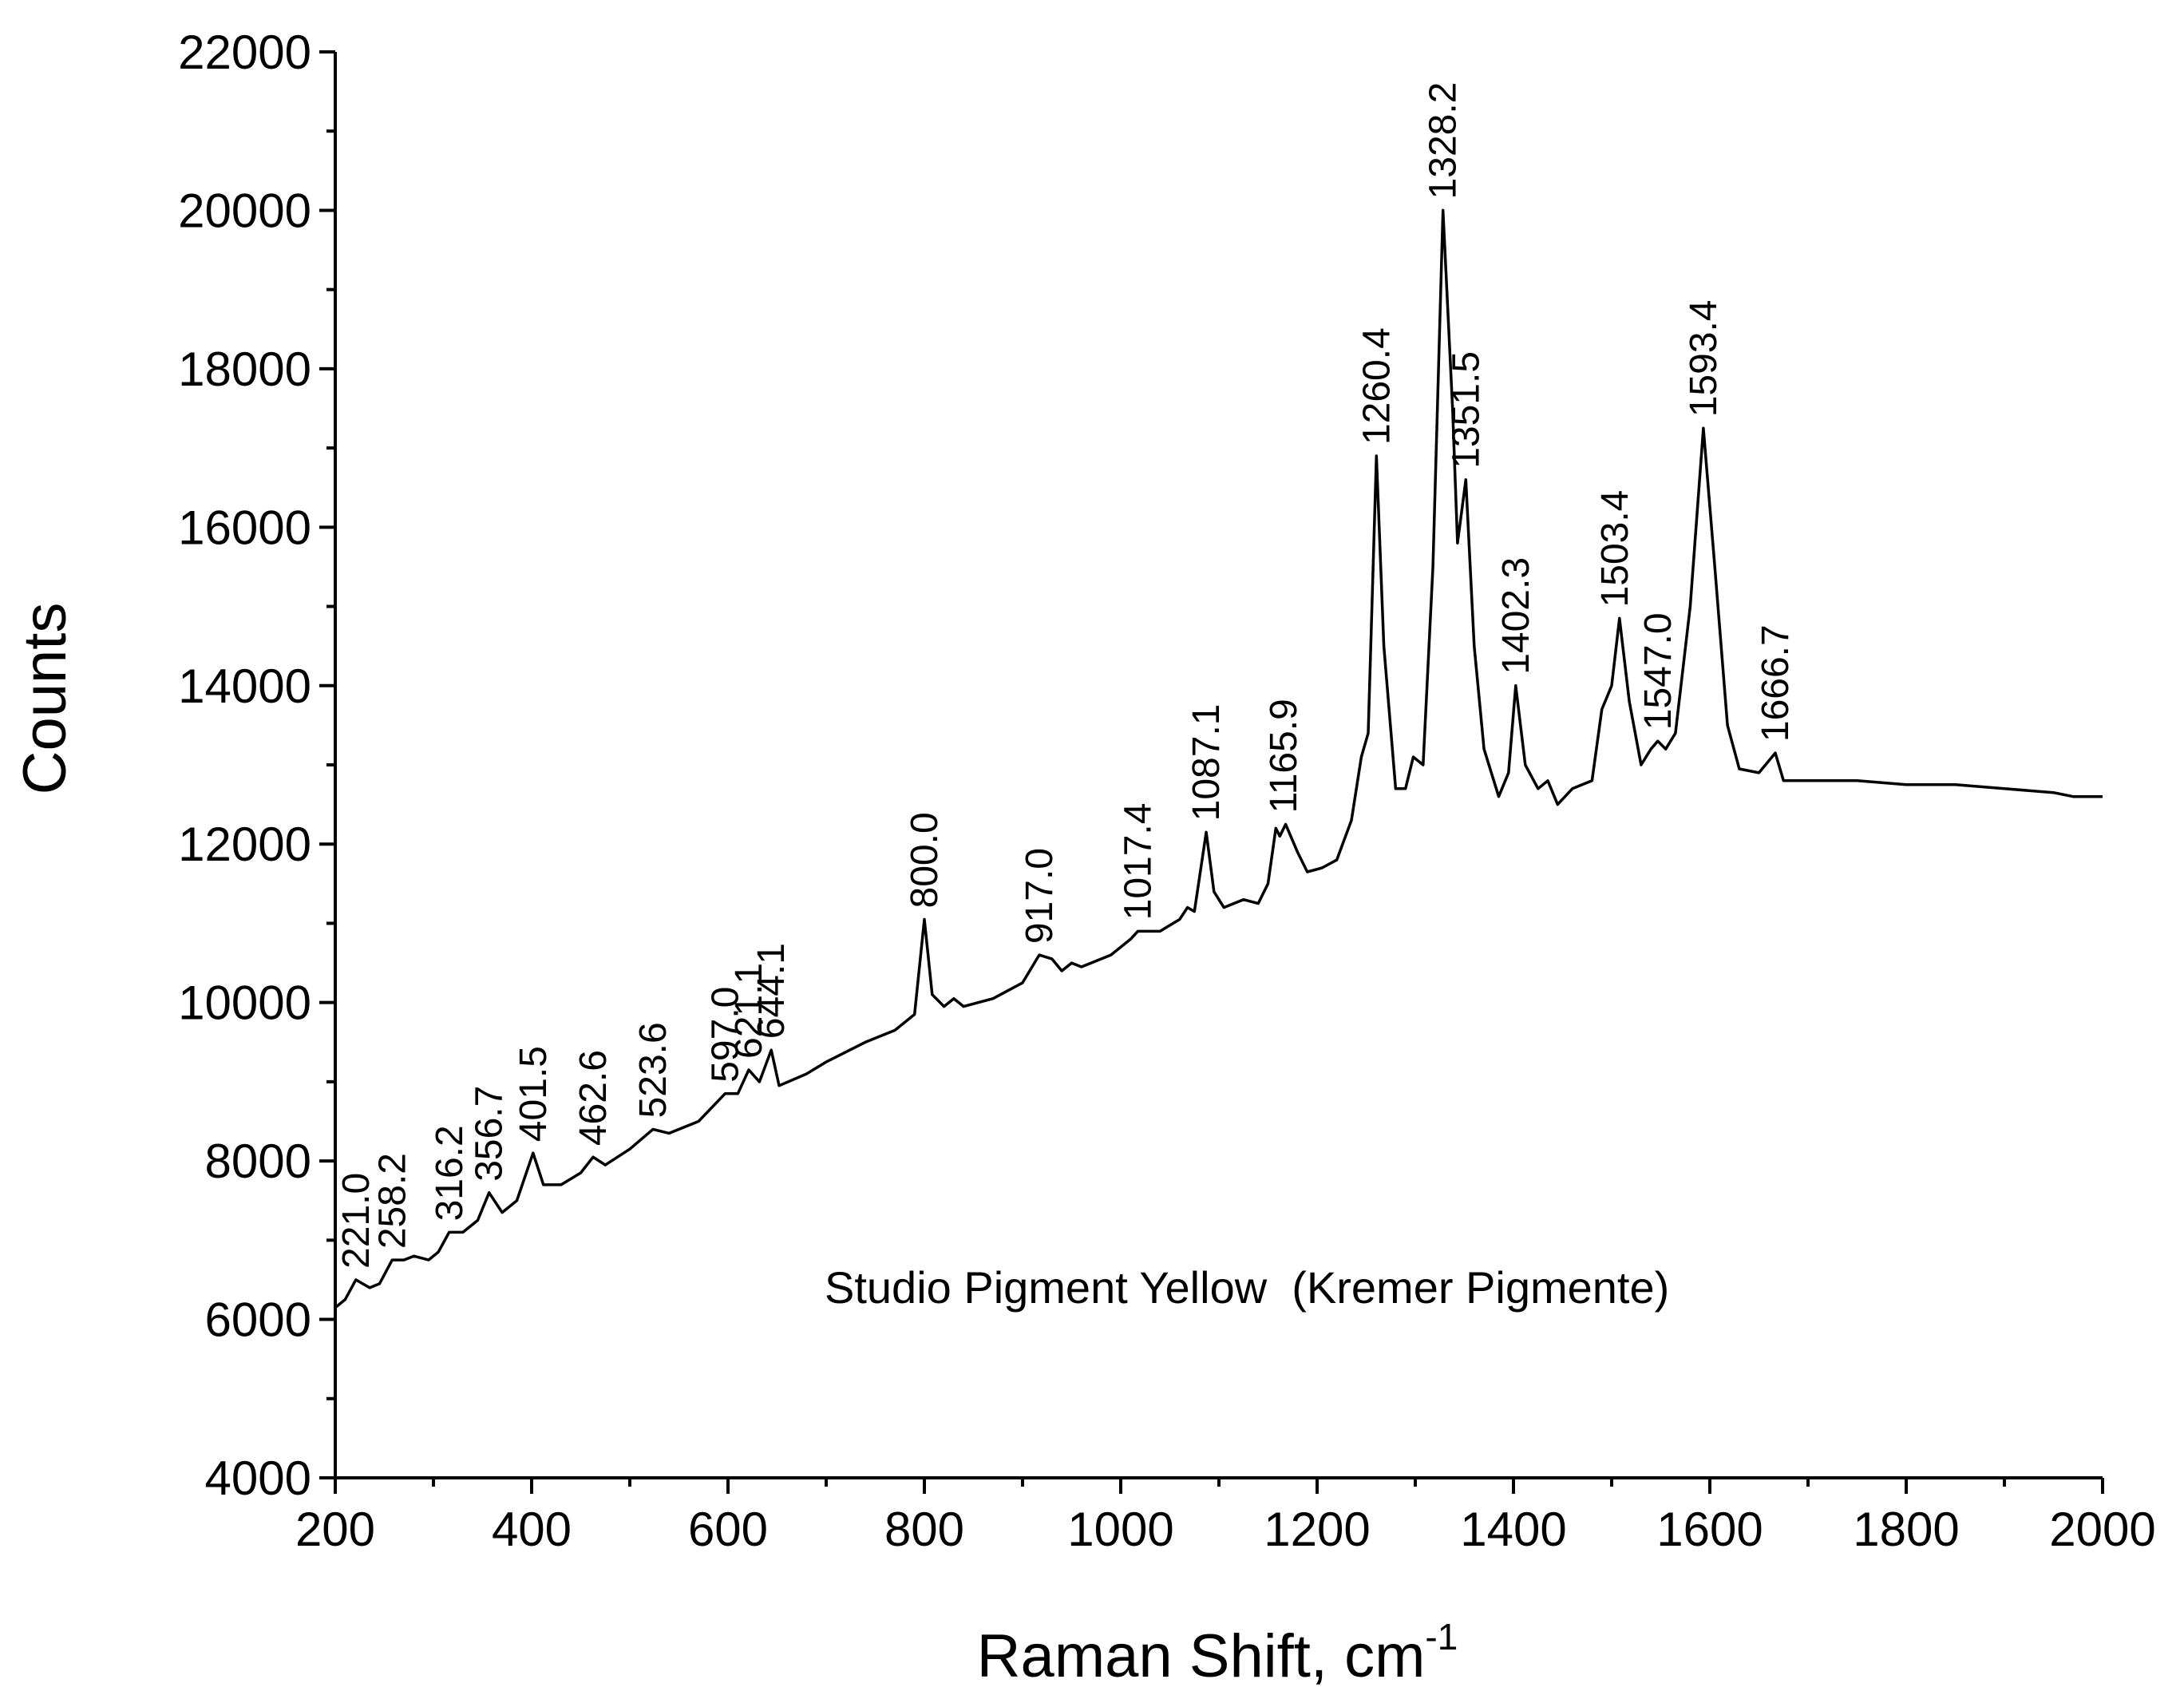  I want to click on x-tick-label: 1200, so click(1317, 1529).